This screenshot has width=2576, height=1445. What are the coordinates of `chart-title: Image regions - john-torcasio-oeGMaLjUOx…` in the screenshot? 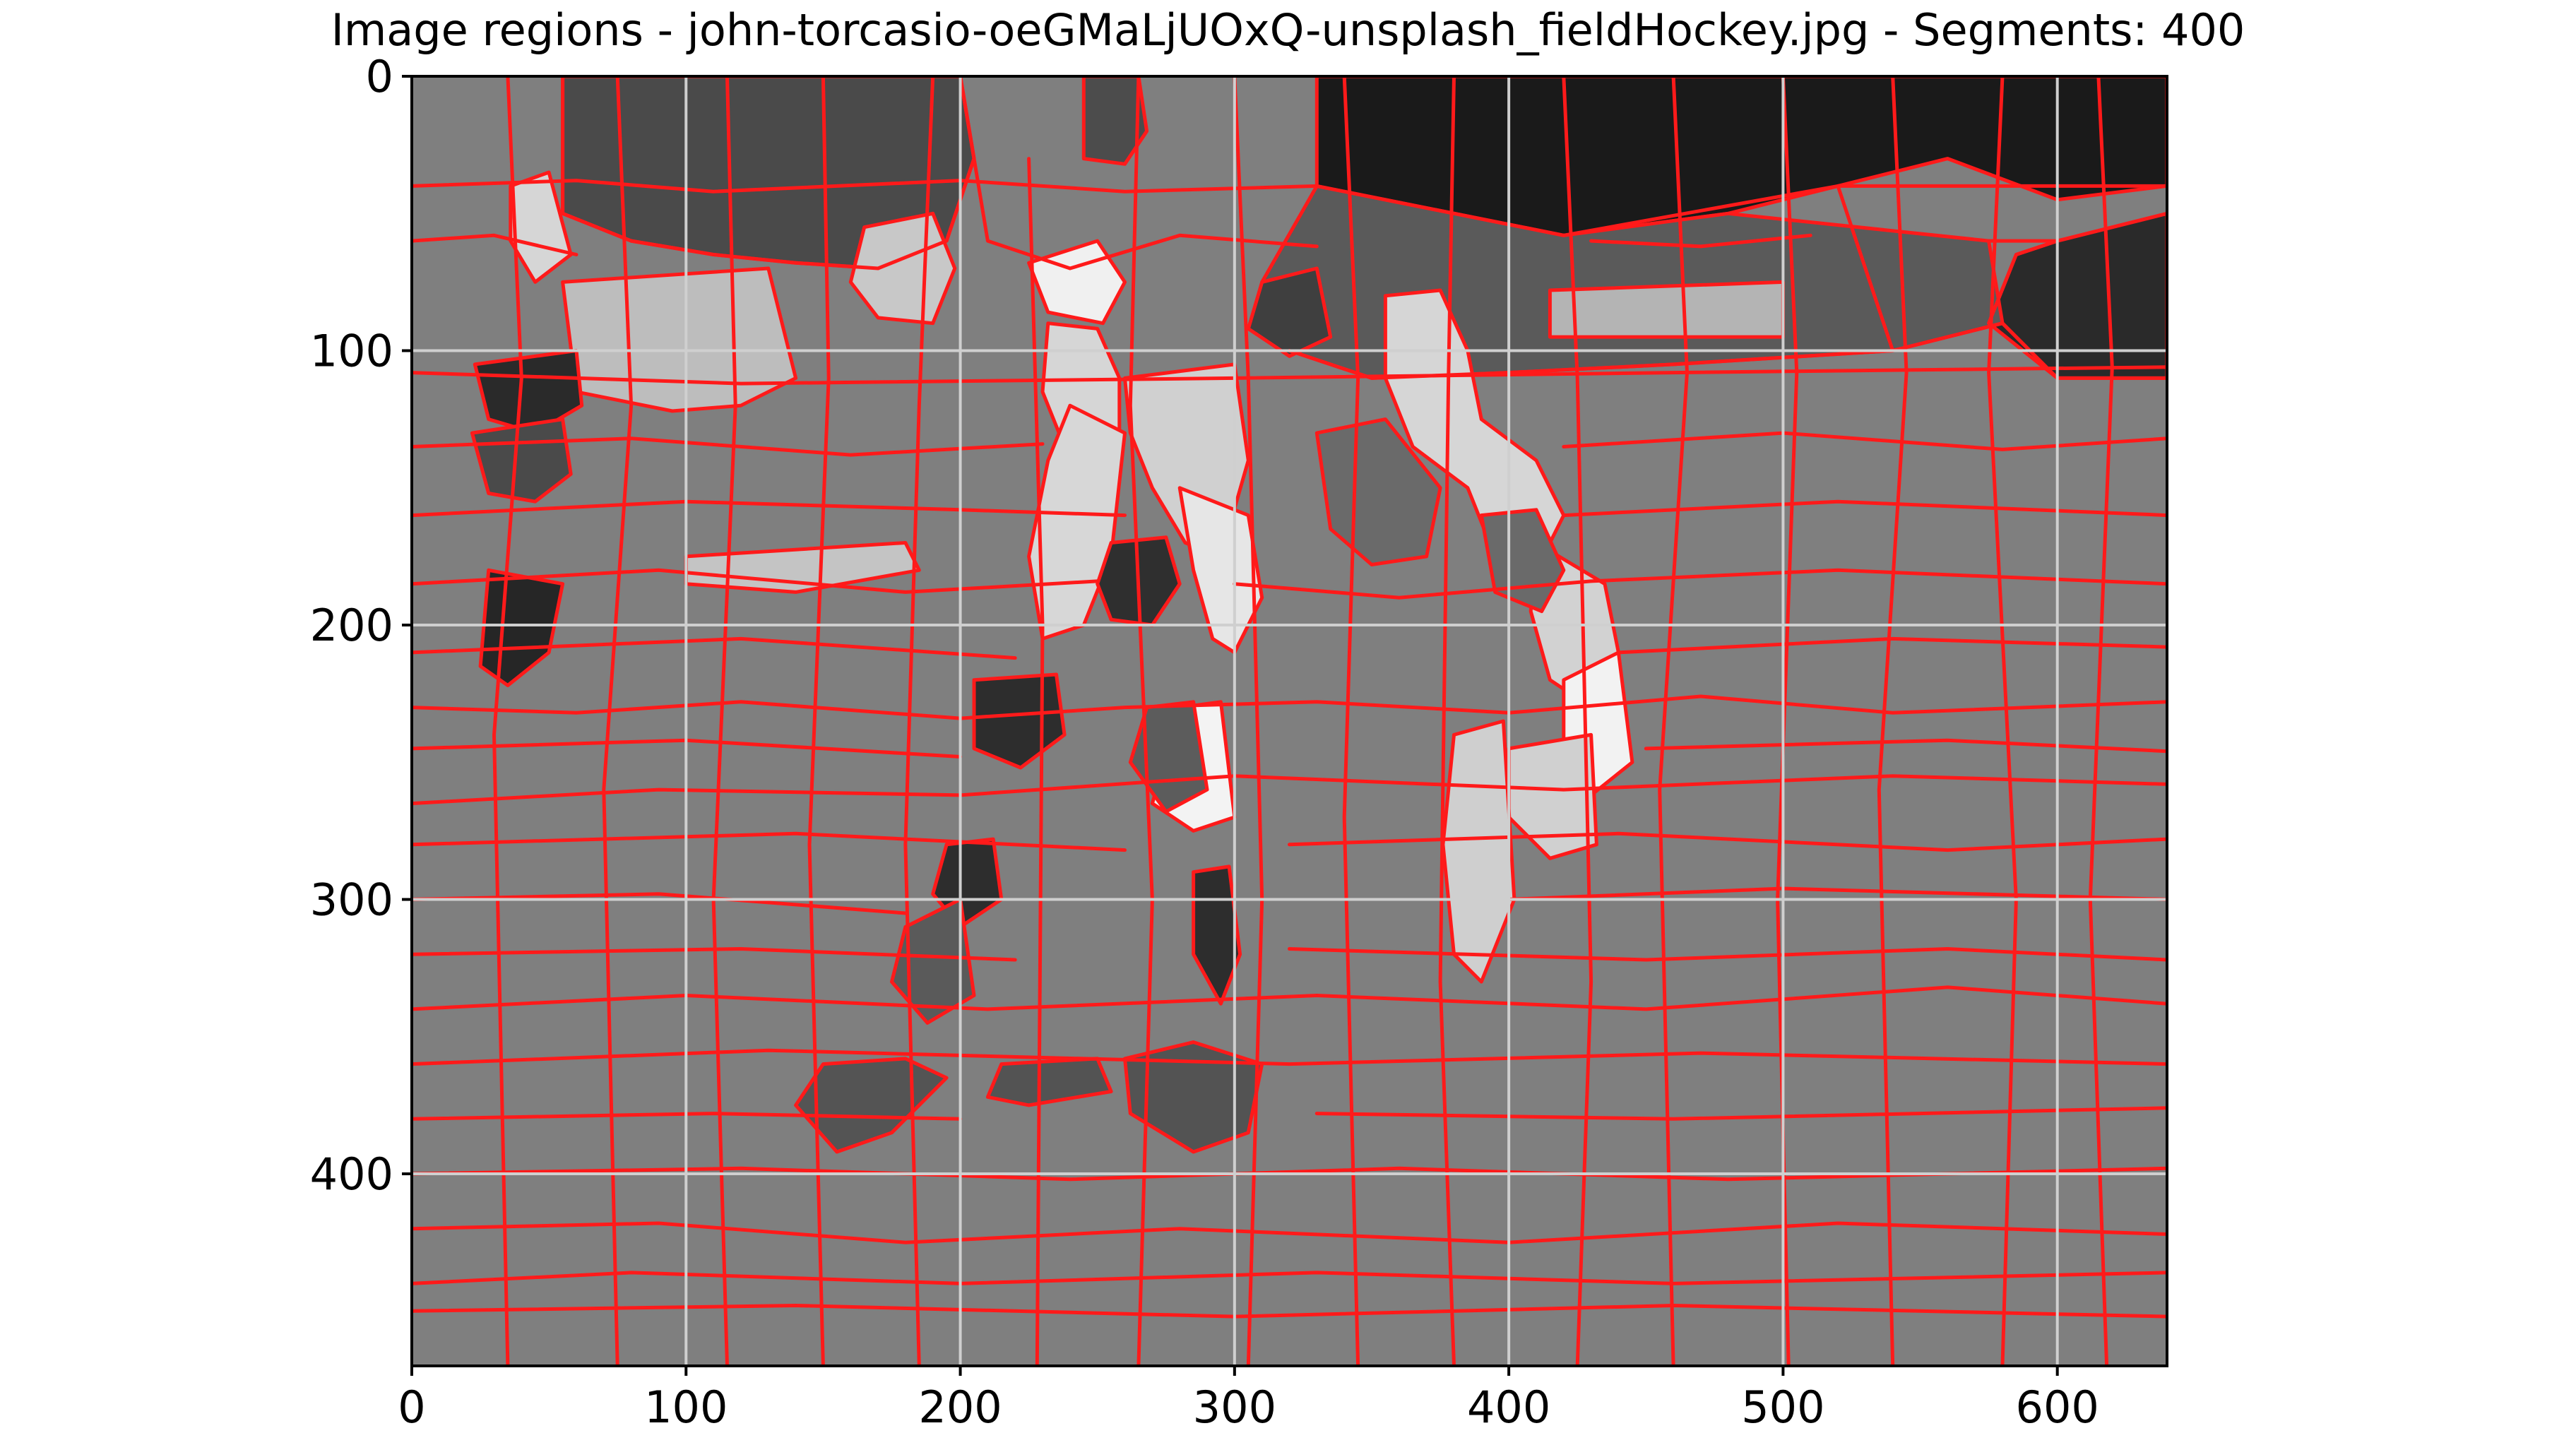 It's located at (1288, 30).